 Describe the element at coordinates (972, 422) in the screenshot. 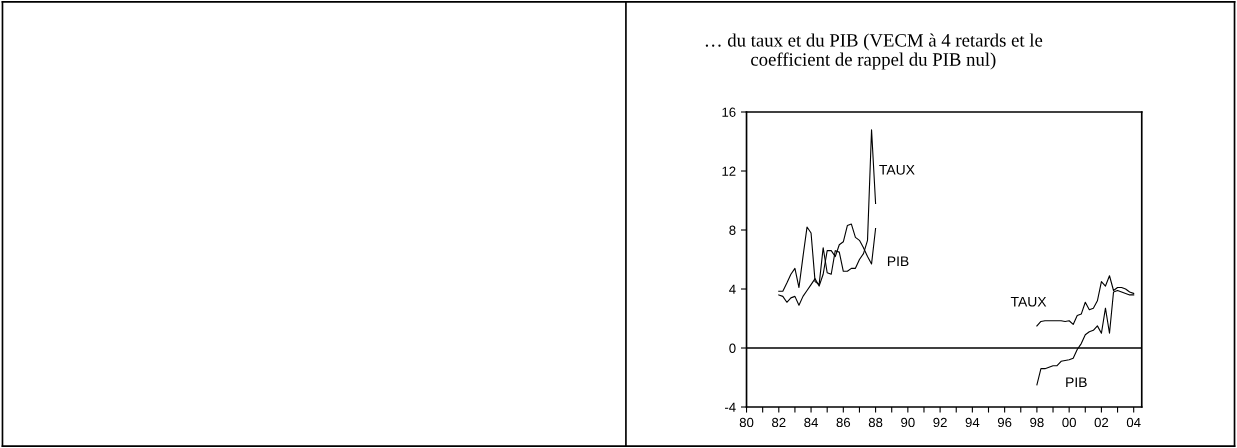

I see `x-tick-label: 94` at that location.